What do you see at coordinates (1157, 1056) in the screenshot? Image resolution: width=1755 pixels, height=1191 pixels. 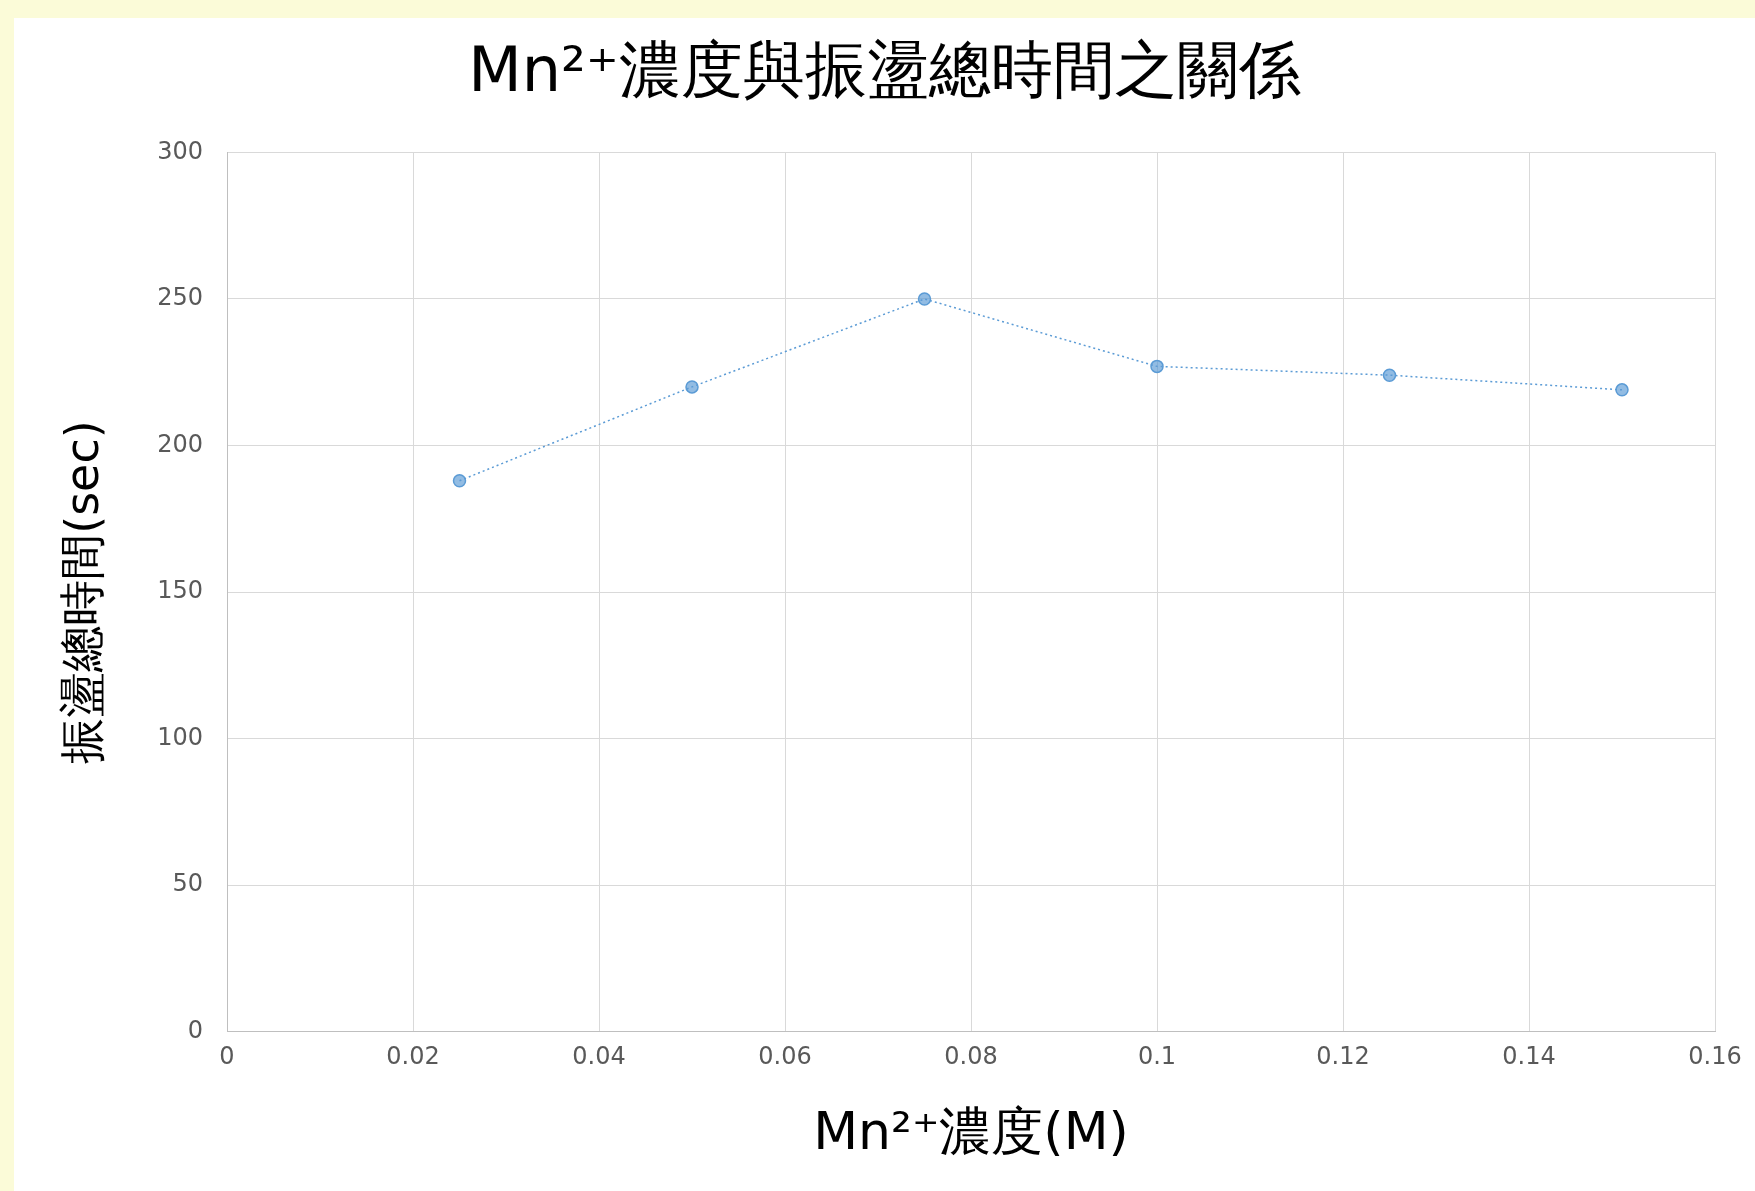 I see `x-tick-label: 0.1` at bounding box center [1157, 1056].